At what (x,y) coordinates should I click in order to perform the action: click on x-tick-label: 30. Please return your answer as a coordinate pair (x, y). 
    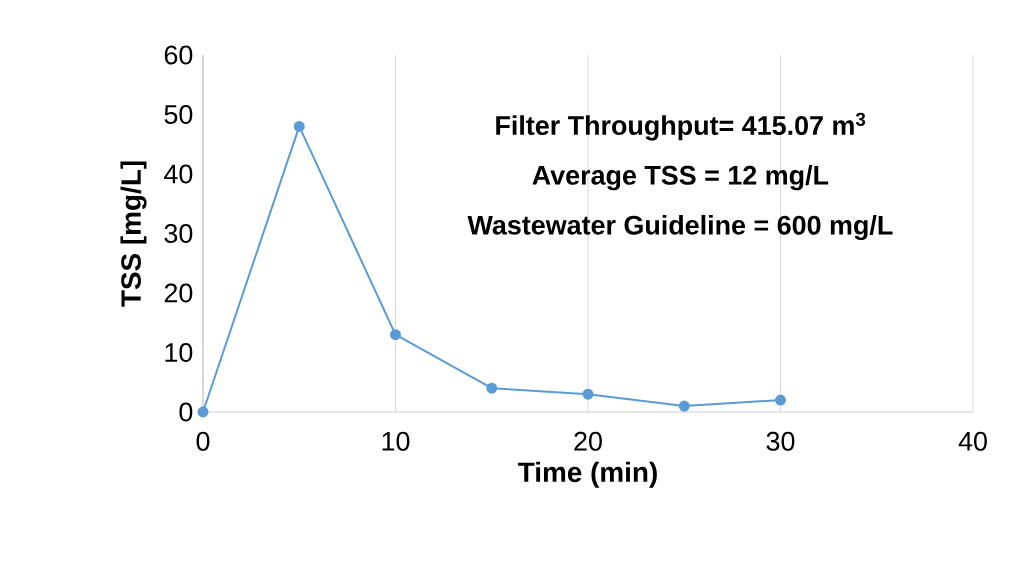
    Looking at the image, I should click on (780, 441).